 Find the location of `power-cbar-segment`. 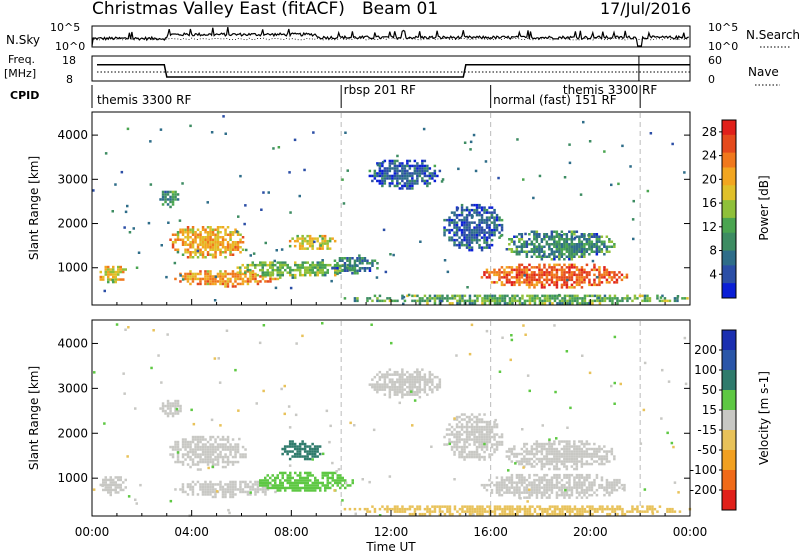

power-cbar-segment is located at coordinates (729, 169).